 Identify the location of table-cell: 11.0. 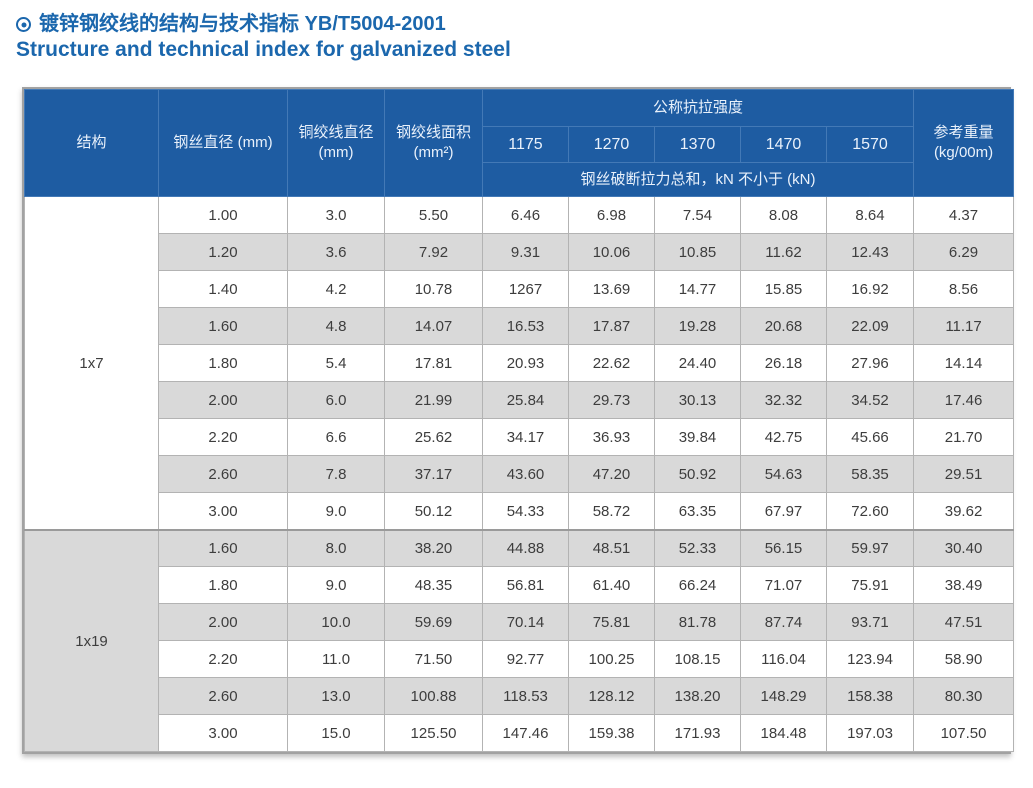
(336, 659).